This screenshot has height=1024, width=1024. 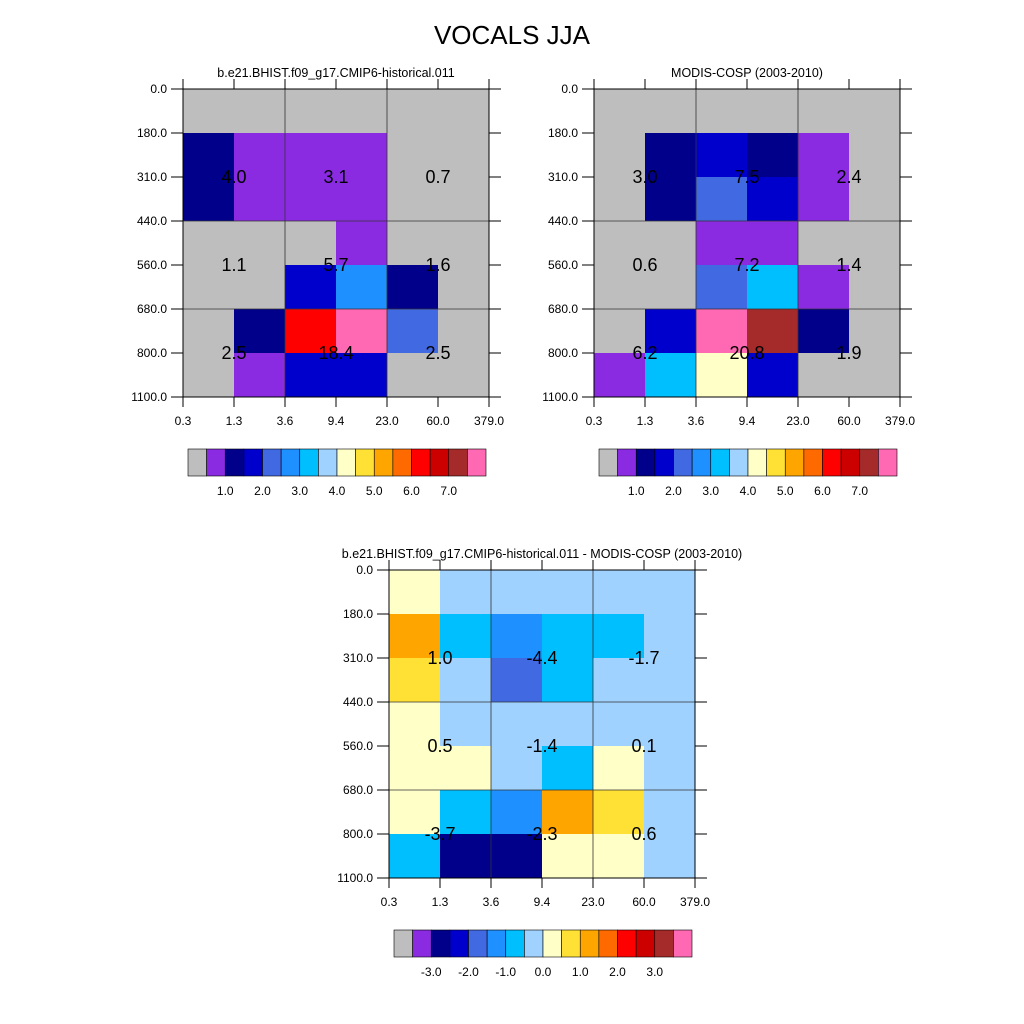 I want to click on colorbar-label: -3.0, so click(x=431, y=972).